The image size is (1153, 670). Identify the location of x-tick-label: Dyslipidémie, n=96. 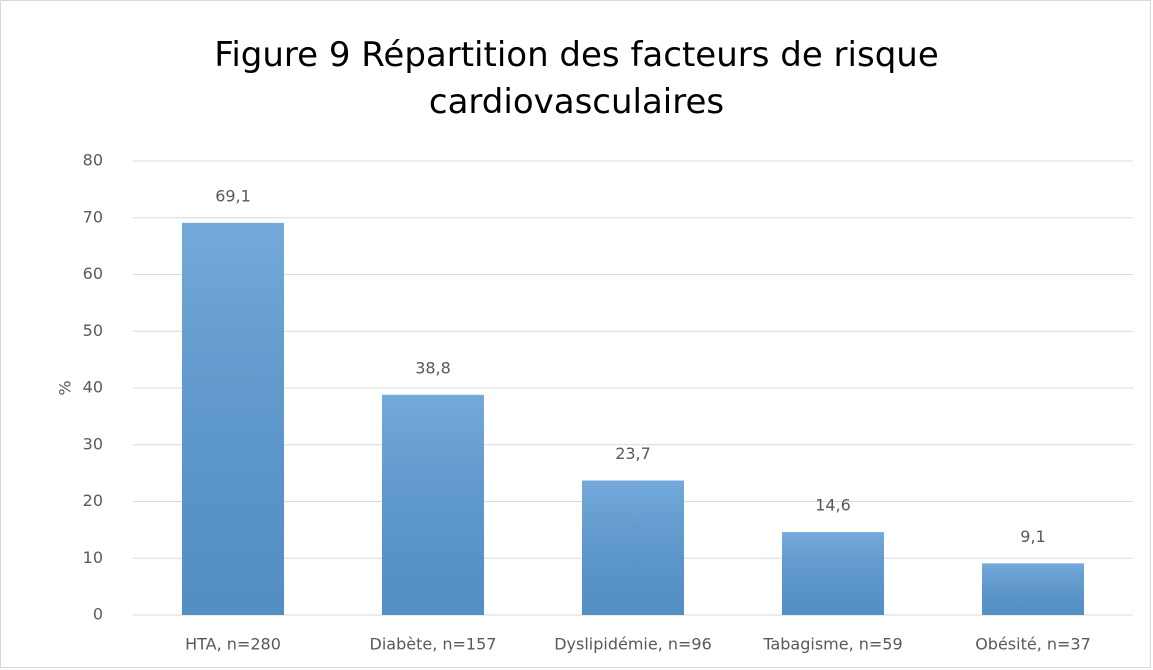
(633, 644).